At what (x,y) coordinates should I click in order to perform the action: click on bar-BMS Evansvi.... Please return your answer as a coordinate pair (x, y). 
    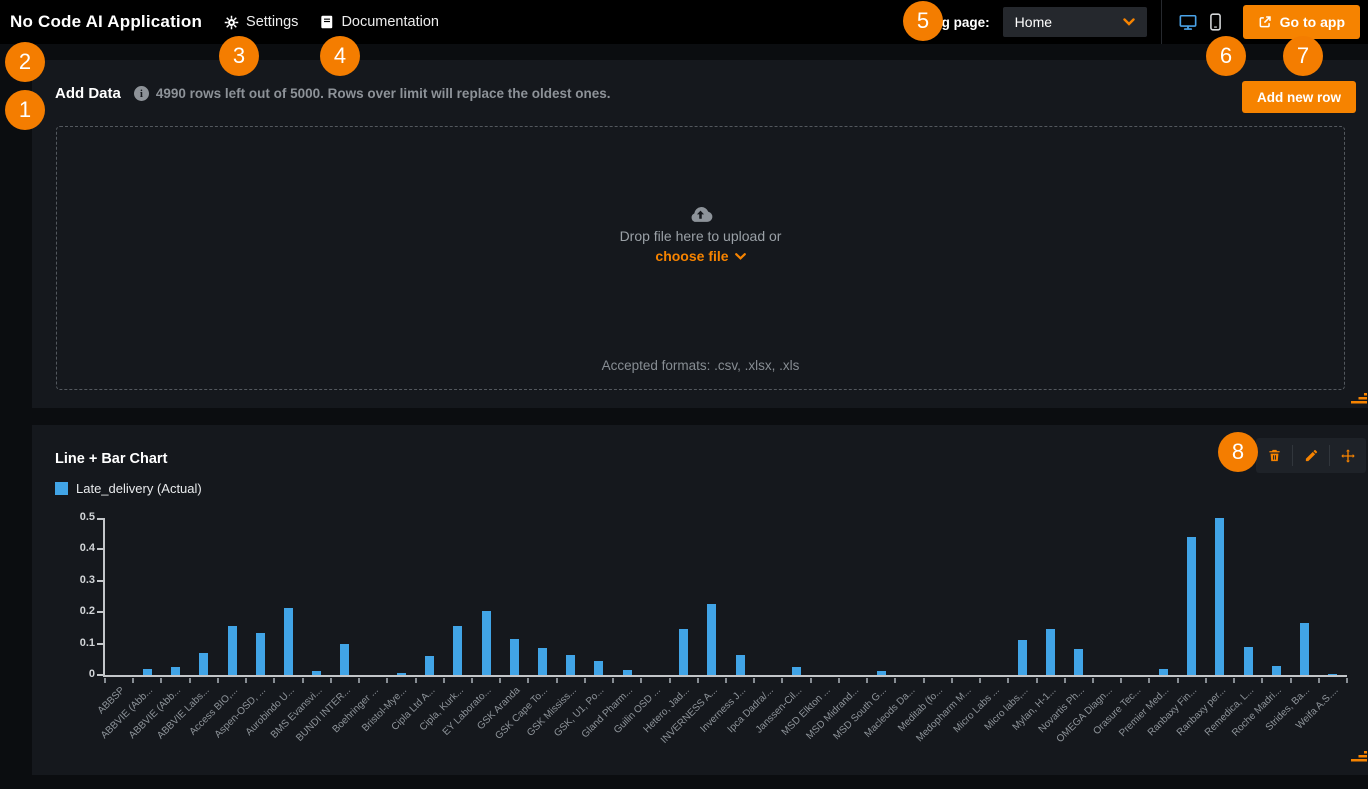
    Looking at the image, I should click on (317, 673).